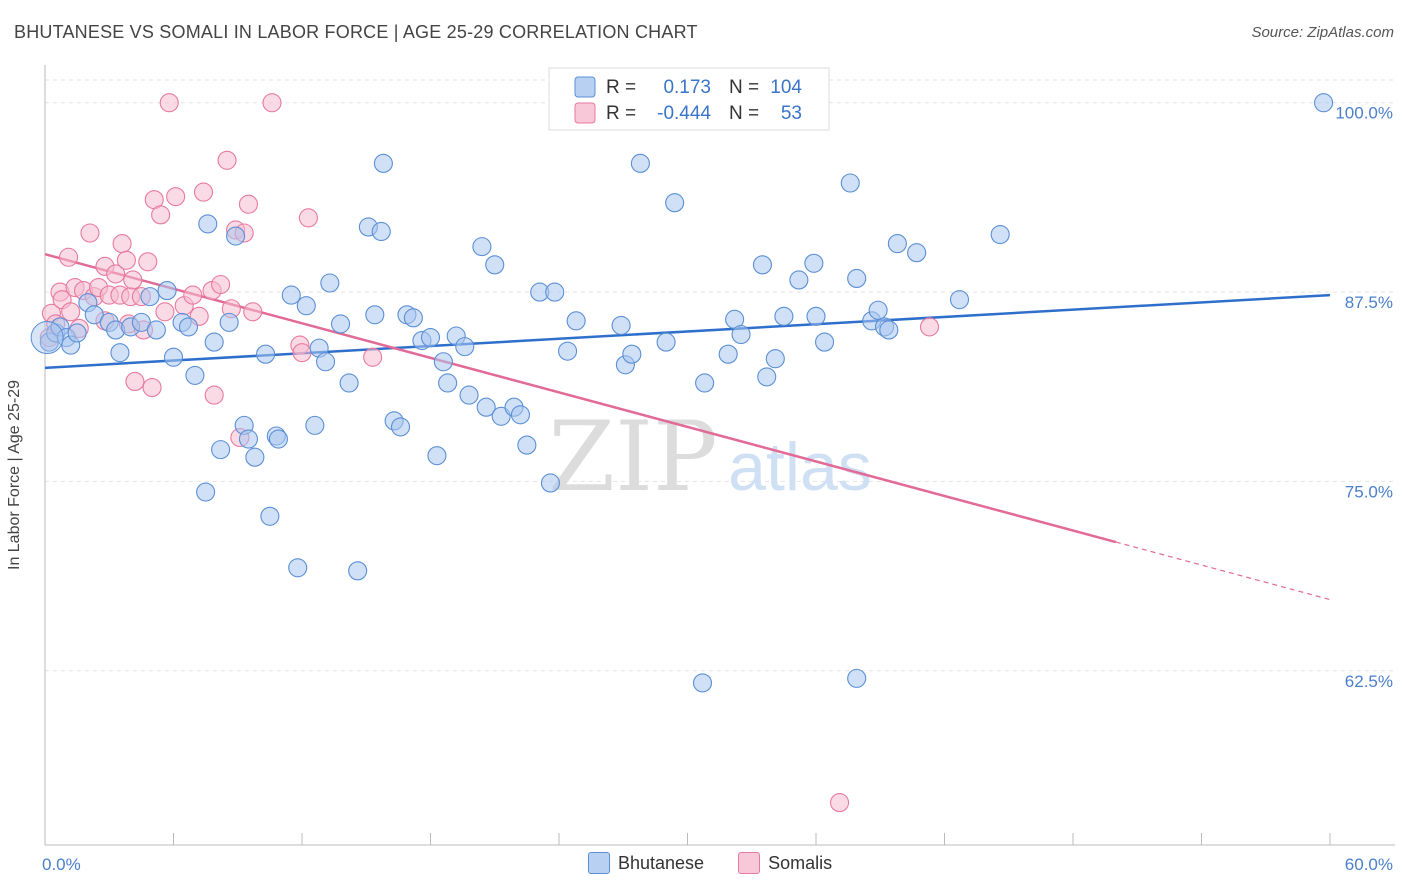  I want to click on bhutanese-point-cluster, so click(47, 338).